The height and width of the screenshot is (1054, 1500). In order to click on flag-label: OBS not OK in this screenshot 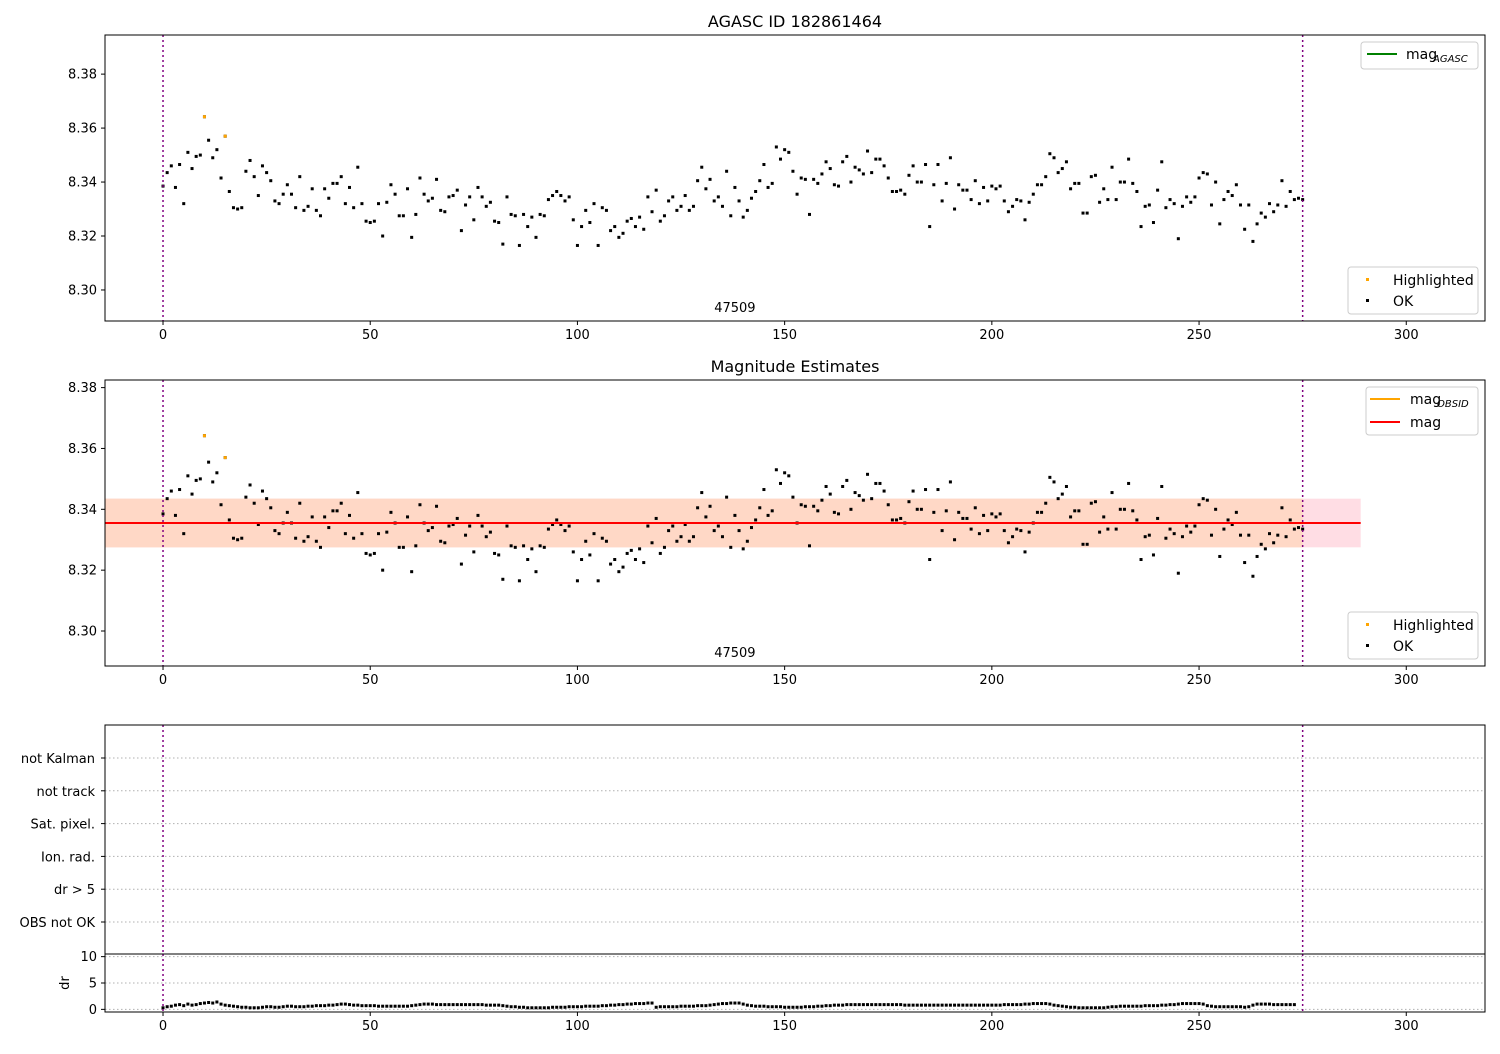, I will do `click(58, 923)`.